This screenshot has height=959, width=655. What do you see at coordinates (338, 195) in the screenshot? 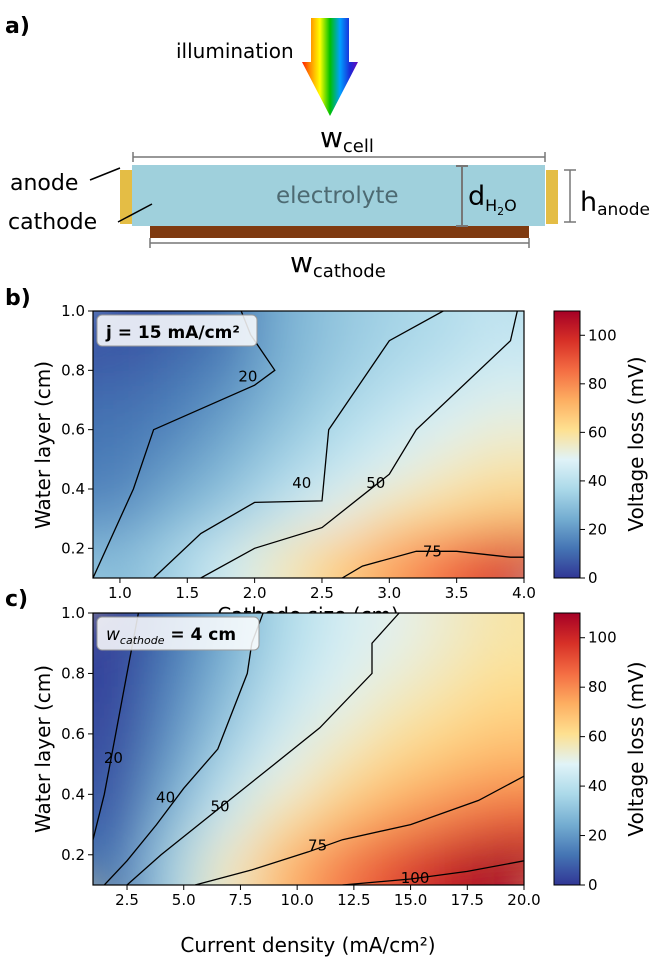
I see `electrolyte-body` at bounding box center [338, 195].